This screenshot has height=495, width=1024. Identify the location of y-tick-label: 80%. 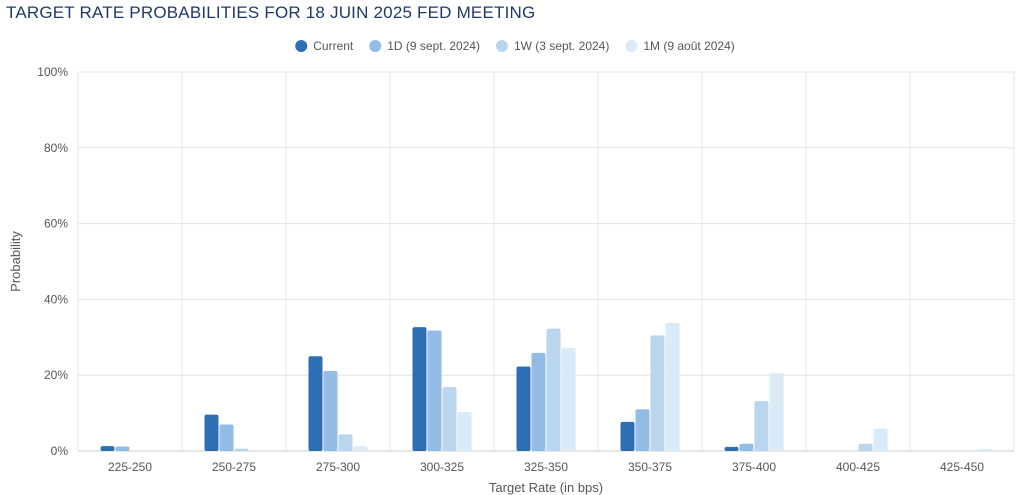
(56, 148).